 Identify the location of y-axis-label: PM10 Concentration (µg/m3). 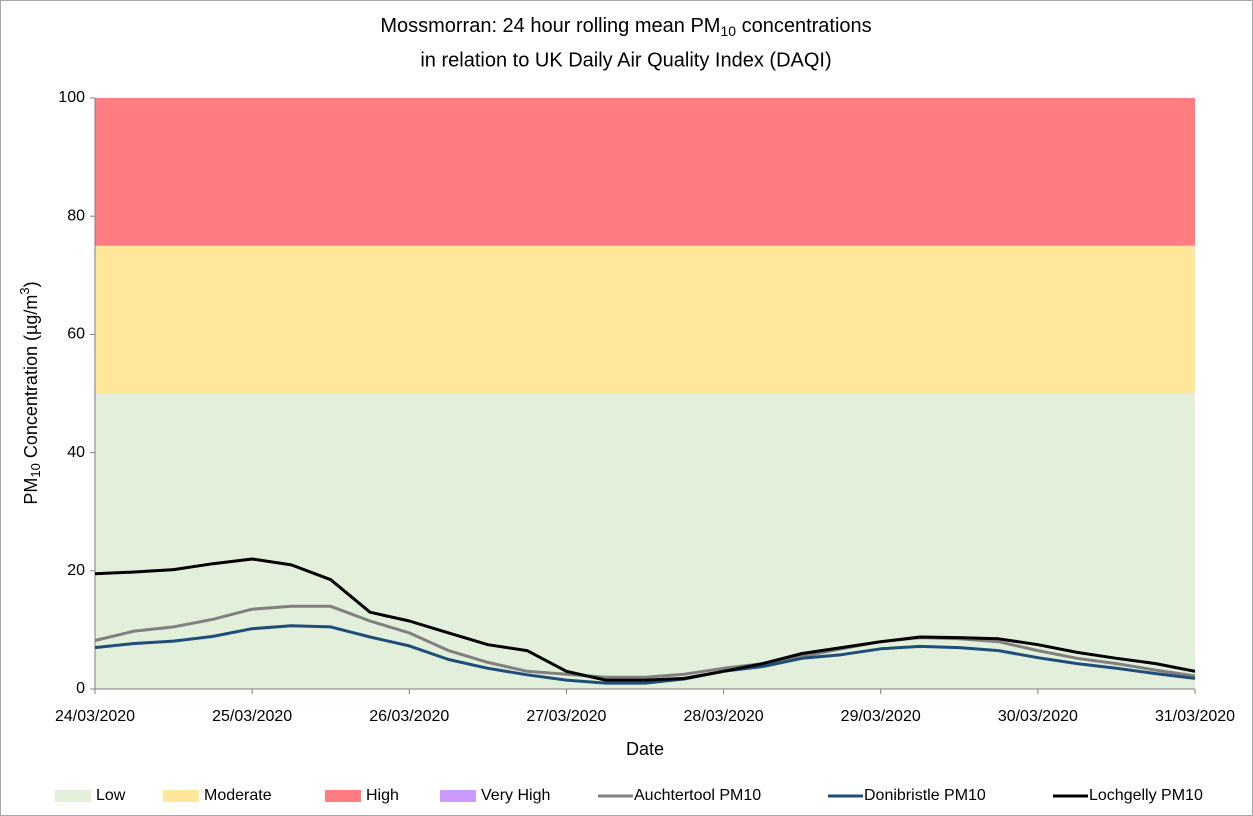
(30, 392).